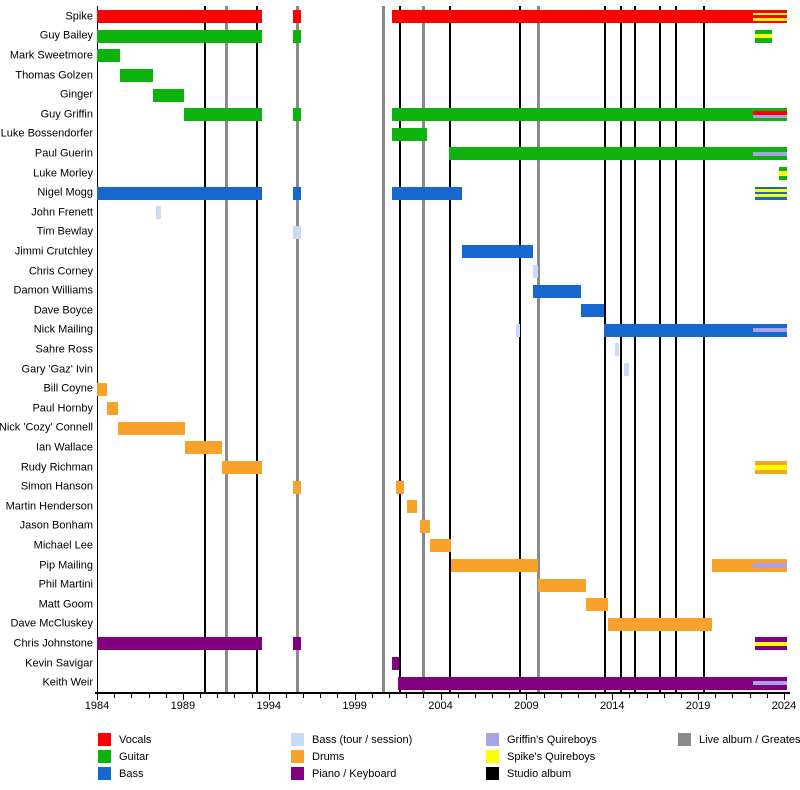 This screenshot has height=790, width=800. I want to click on legend-label: Live album / Greatest Hits, so click(749, 740).